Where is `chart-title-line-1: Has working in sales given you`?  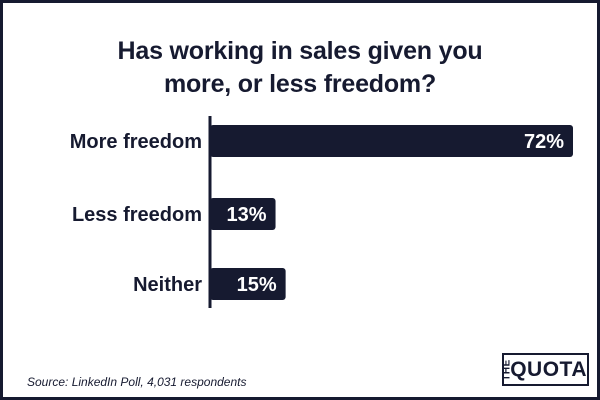
chart-title-line-1: Has working in sales given you is located at coordinates (300, 51).